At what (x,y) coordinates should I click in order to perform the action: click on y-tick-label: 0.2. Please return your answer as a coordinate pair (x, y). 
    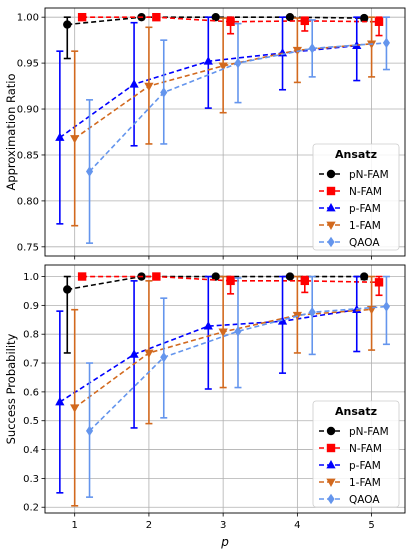
    Looking at the image, I should click on (31, 508).